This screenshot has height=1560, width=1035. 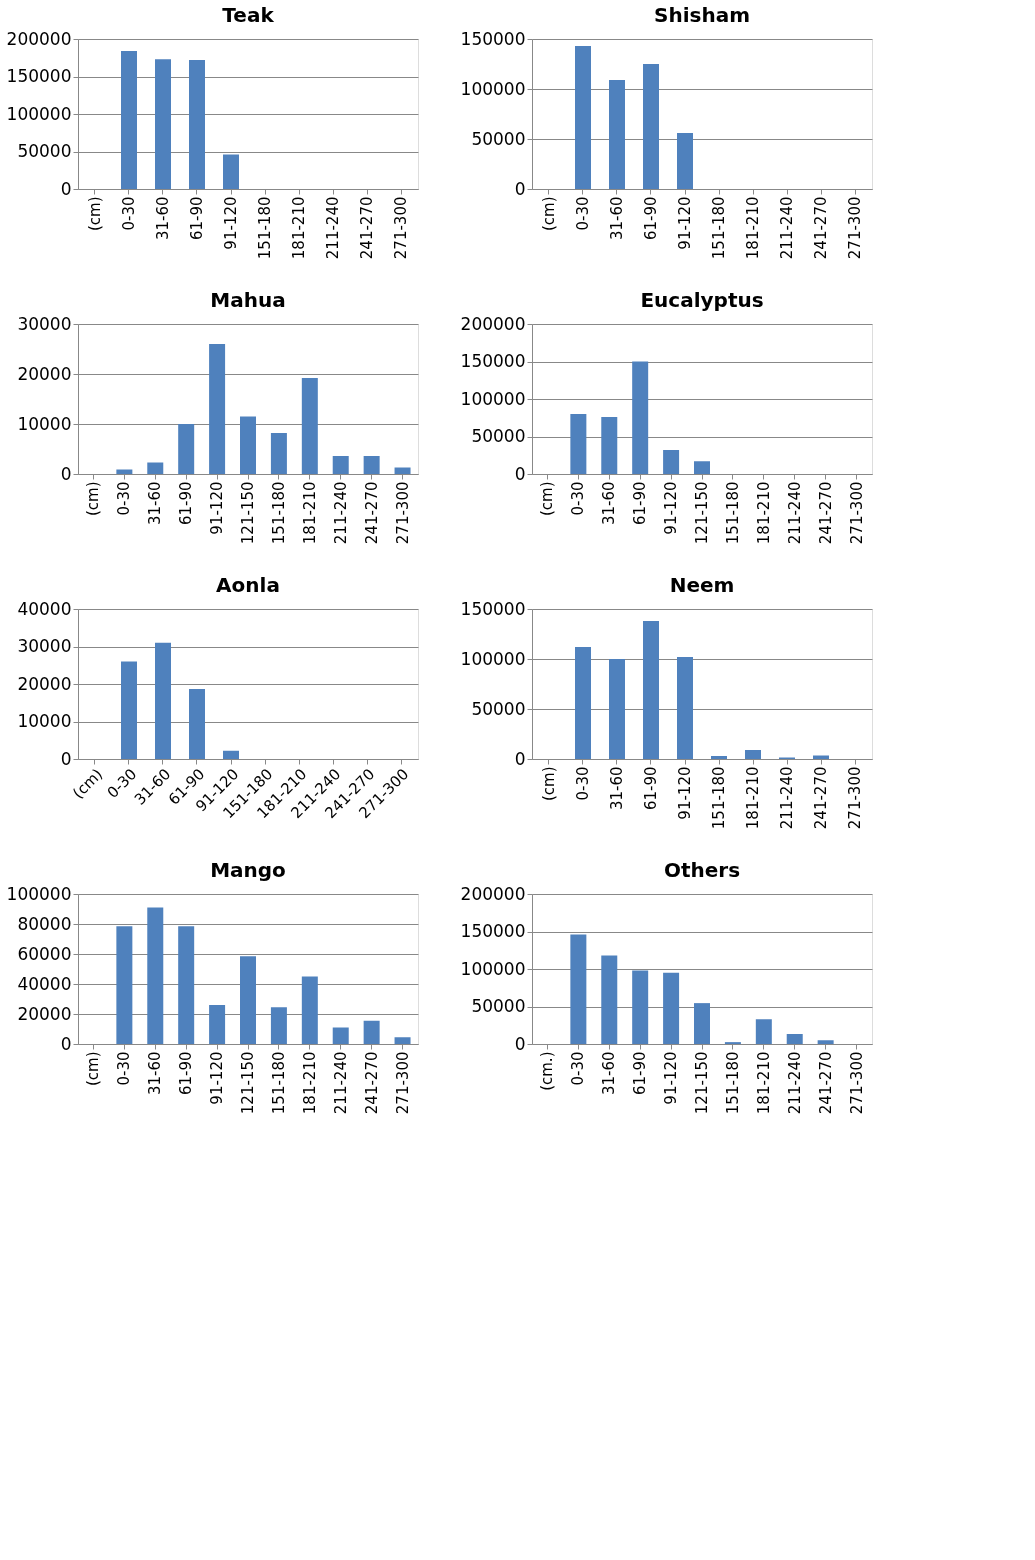 I want to click on y-tick-label: 40000, so click(x=44, y=608).